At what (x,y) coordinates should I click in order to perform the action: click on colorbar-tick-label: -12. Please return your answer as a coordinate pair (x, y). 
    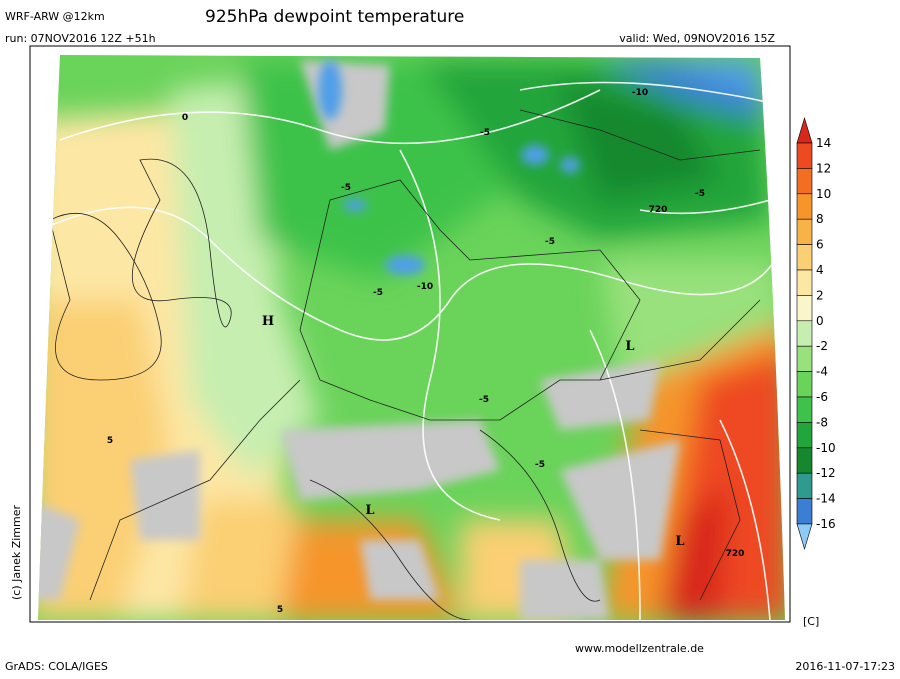
    Looking at the image, I should click on (826, 473).